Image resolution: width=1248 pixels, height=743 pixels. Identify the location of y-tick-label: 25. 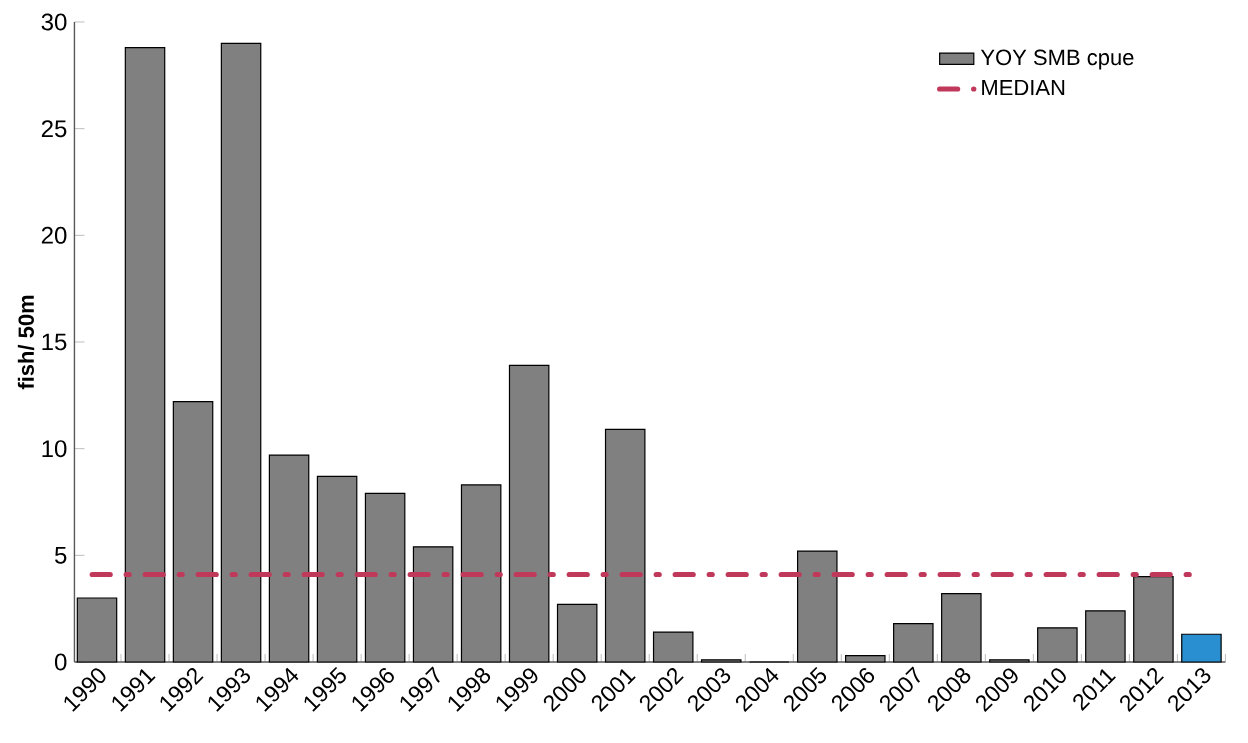
(54, 129).